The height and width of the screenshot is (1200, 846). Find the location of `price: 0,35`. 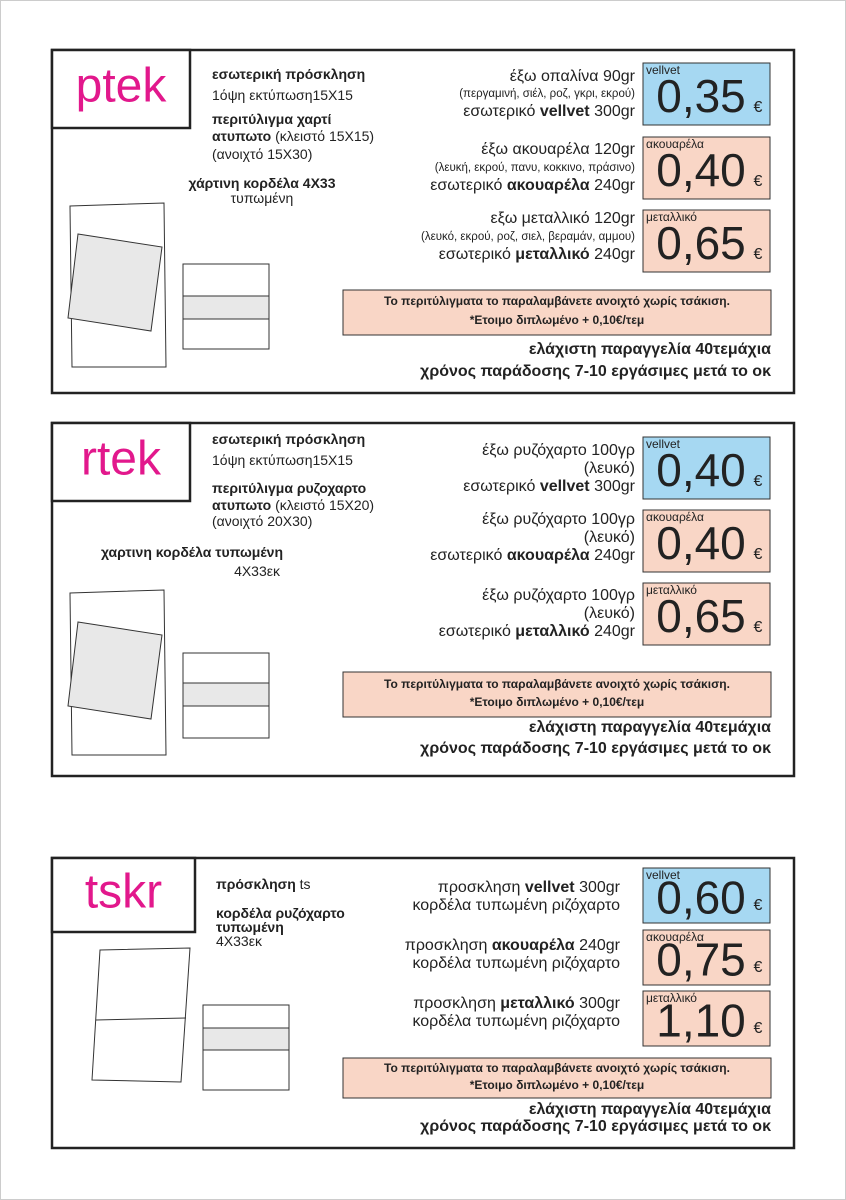

price: 0,35 is located at coordinates (701, 96).